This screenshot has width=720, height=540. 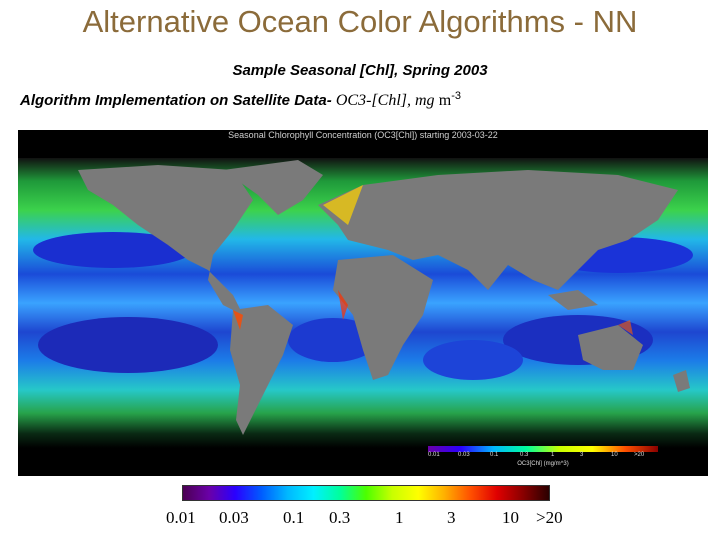 What do you see at coordinates (366, 493) in the screenshot?
I see `chlorophyll-colorbar` at bounding box center [366, 493].